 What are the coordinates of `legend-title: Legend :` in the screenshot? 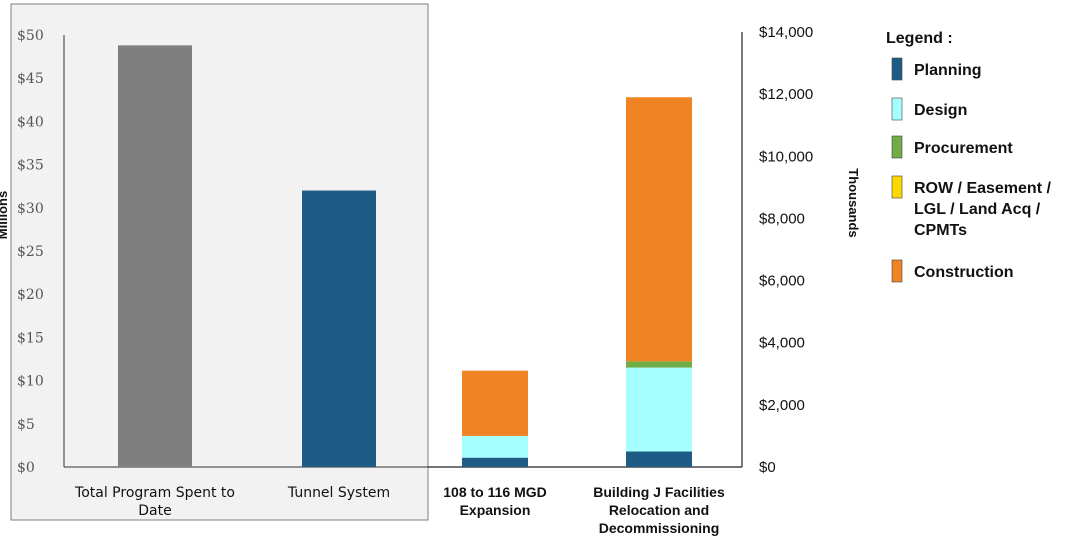 It's located at (919, 38).